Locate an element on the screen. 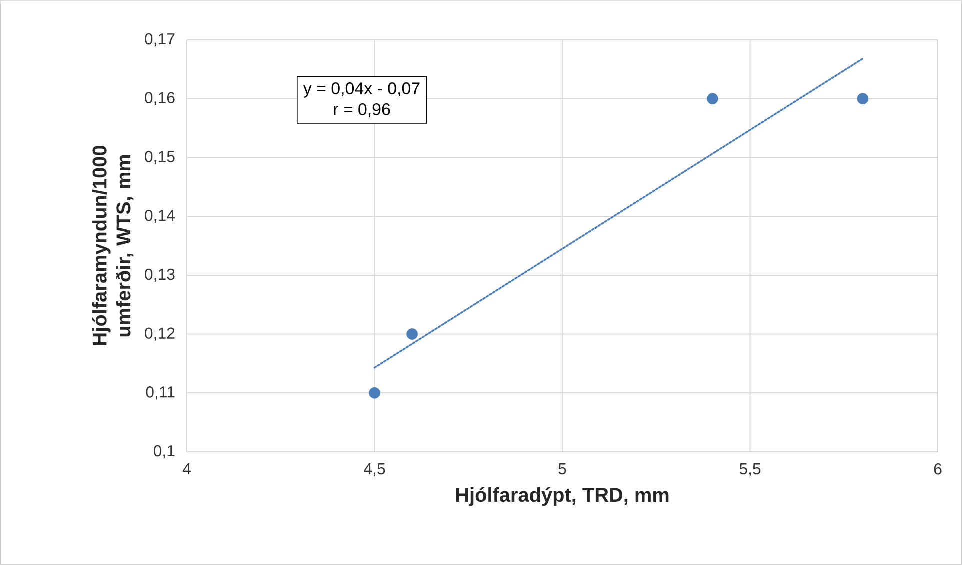 Image resolution: width=962 pixels, height=565 pixels. annotation: r = 0,96 is located at coordinates (362, 110).